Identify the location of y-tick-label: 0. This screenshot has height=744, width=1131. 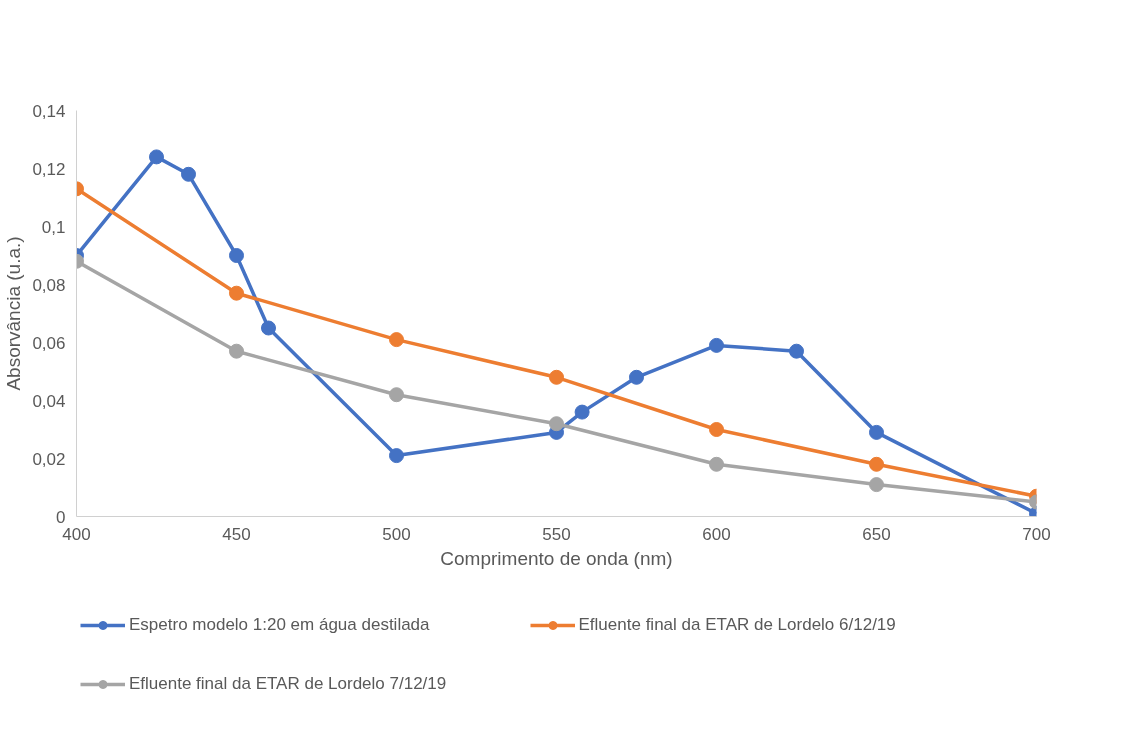
(61, 517).